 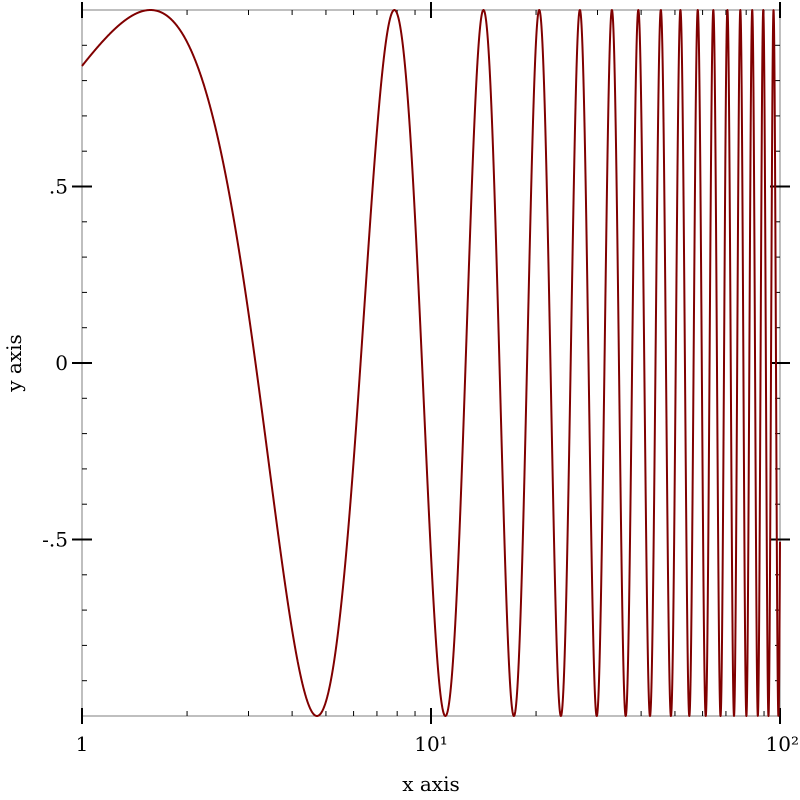 What do you see at coordinates (58, 187) in the screenshot?
I see `y-tick-label: .5` at bounding box center [58, 187].